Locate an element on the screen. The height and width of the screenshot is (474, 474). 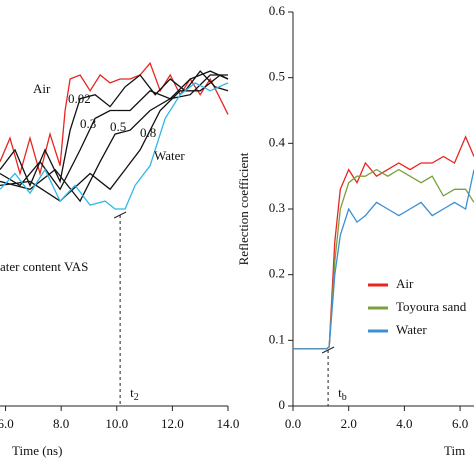
marker-label: tb is located at coordinates (342, 394).